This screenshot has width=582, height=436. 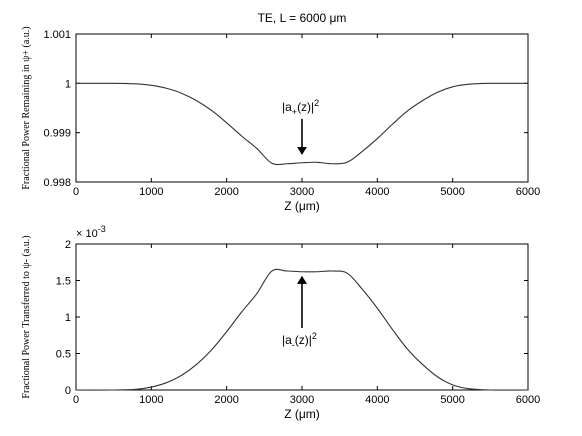 What do you see at coordinates (293, 345) in the screenshot?
I see `annotation-subscript: -` at bounding box center [293, 345].